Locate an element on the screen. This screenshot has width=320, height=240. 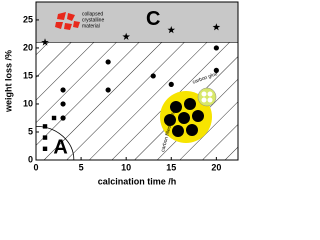
y-axis-label: weight loss /% is located at coordinates (8, 81).